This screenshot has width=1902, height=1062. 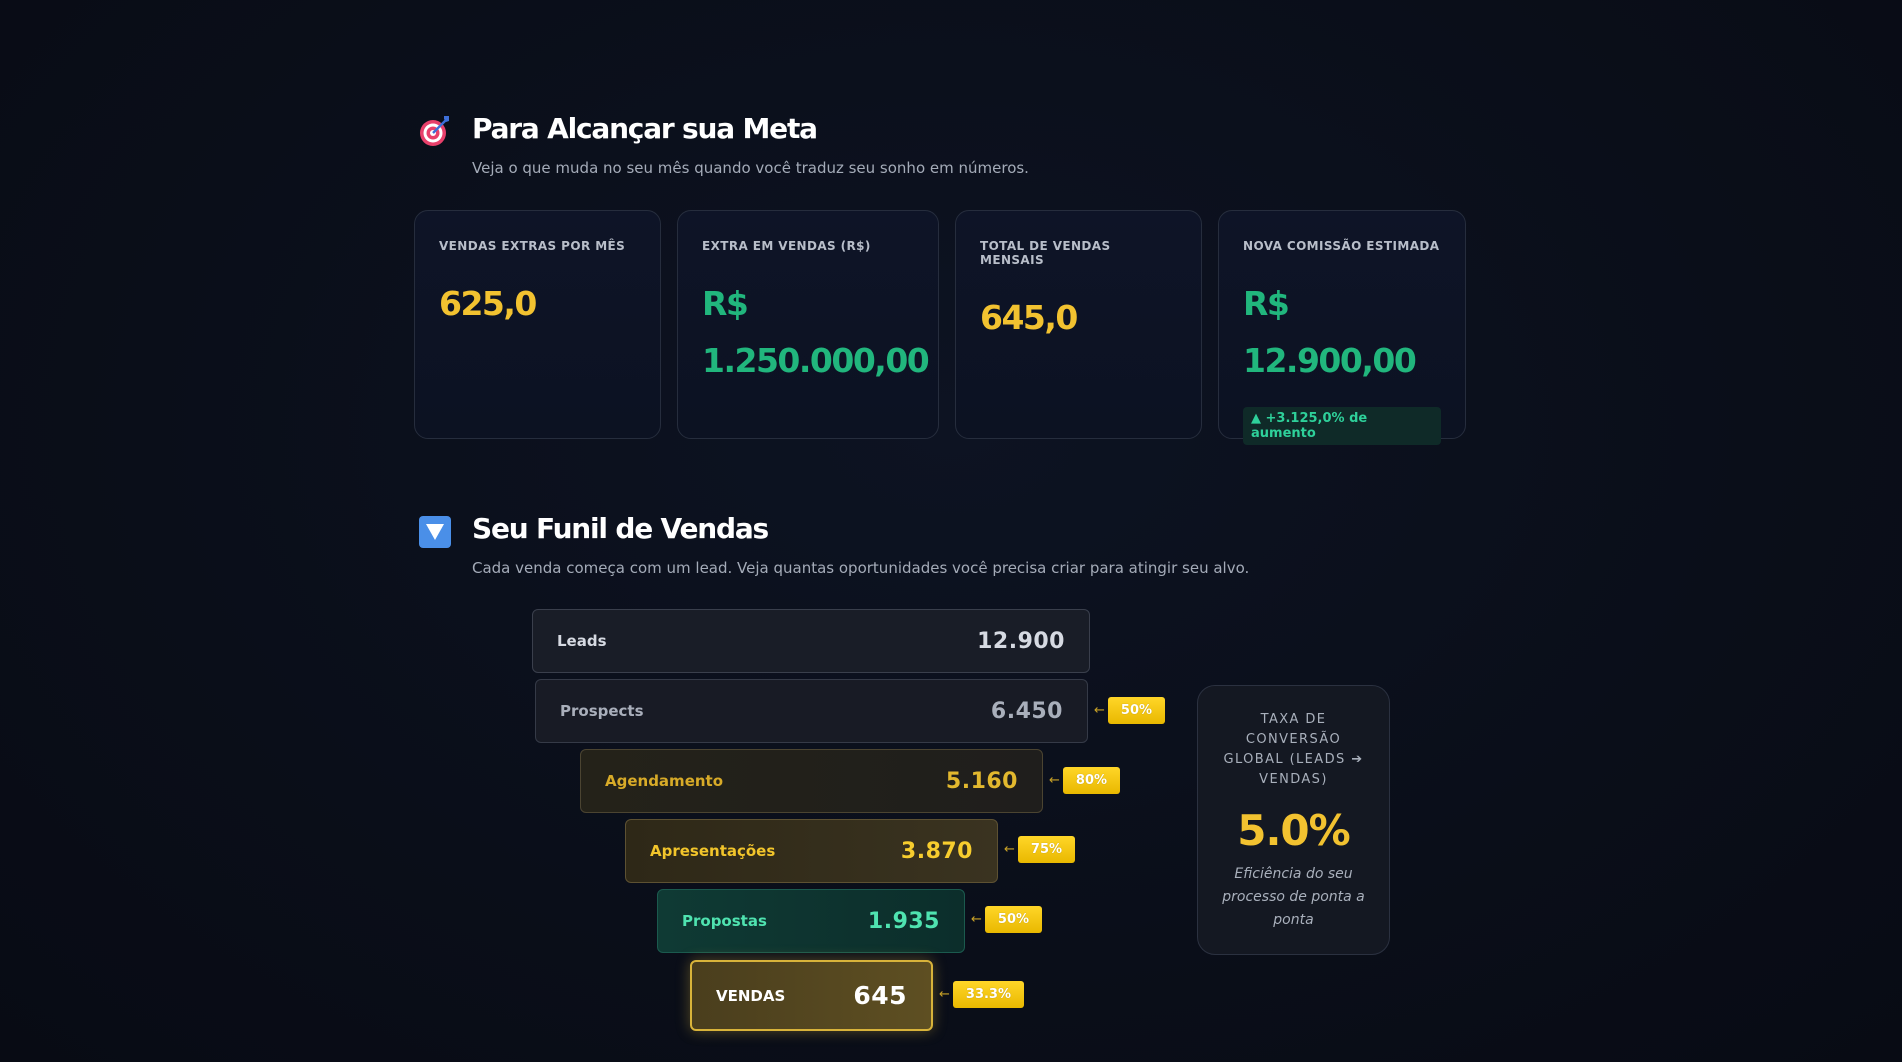 What do you see at coordinates (602, 711) in the screenshot?
I see `stage-label: Prospects` at bounding box center [602, 711].